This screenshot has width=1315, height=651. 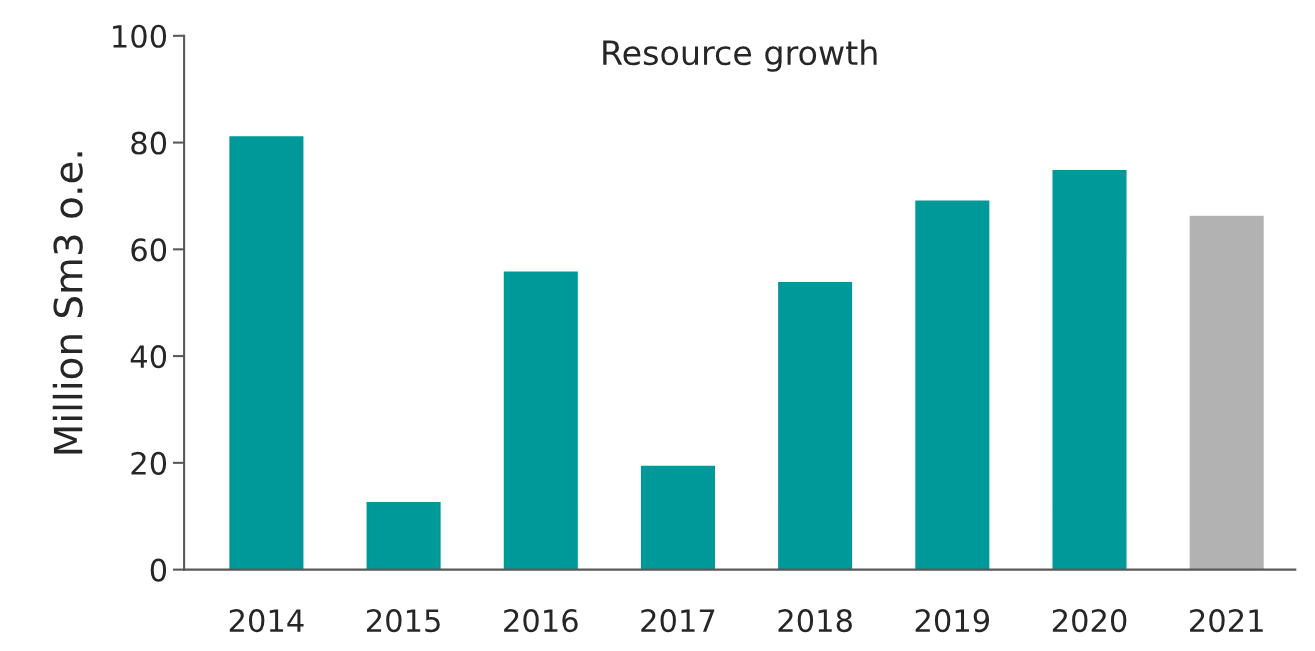 What do you see at coordinates (678, 621) in the screenshot?
I see `x-tick-label: 2017` at bounding box center [678, 621].